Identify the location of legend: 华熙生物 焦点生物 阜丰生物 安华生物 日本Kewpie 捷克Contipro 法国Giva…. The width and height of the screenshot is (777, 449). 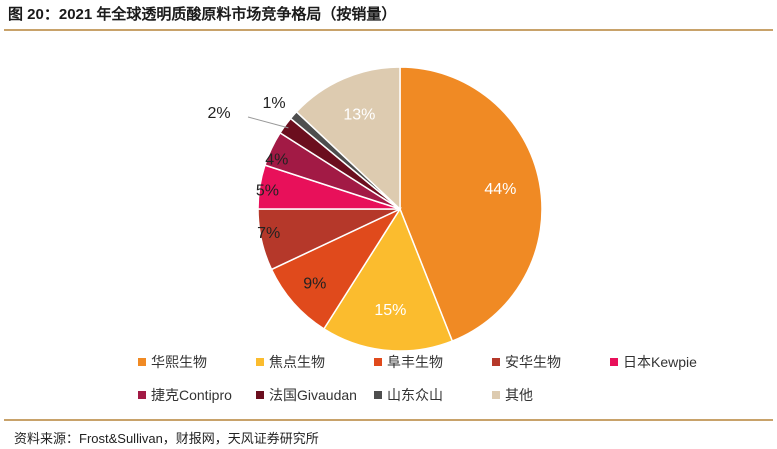
(438, 378).